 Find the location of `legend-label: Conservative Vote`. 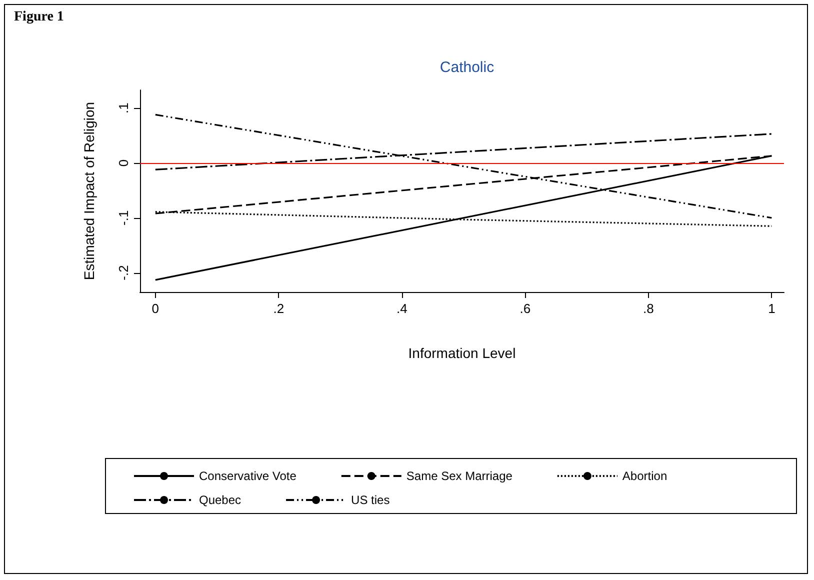

legend-label: Conservative Vote is located at coordinates (248, 476).